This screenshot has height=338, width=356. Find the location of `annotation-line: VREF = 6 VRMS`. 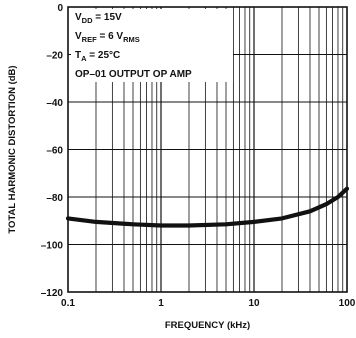

annotation-line: VREF = 6 VRMS is located at coordinates (107, 37).